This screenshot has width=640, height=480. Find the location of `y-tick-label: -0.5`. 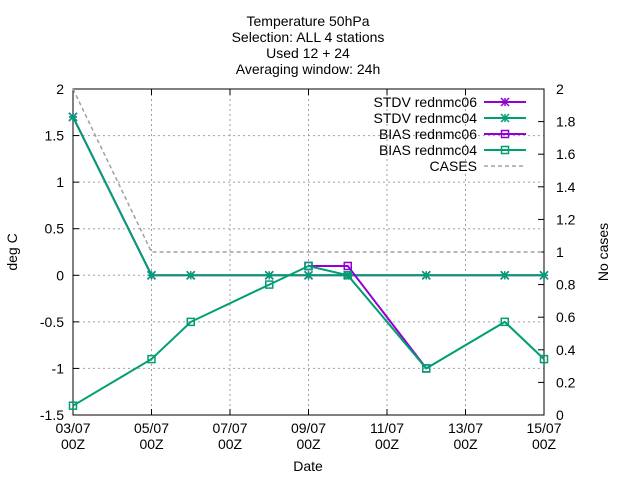

y-tick-label: -0.5 is located at coordinates (52, 322).